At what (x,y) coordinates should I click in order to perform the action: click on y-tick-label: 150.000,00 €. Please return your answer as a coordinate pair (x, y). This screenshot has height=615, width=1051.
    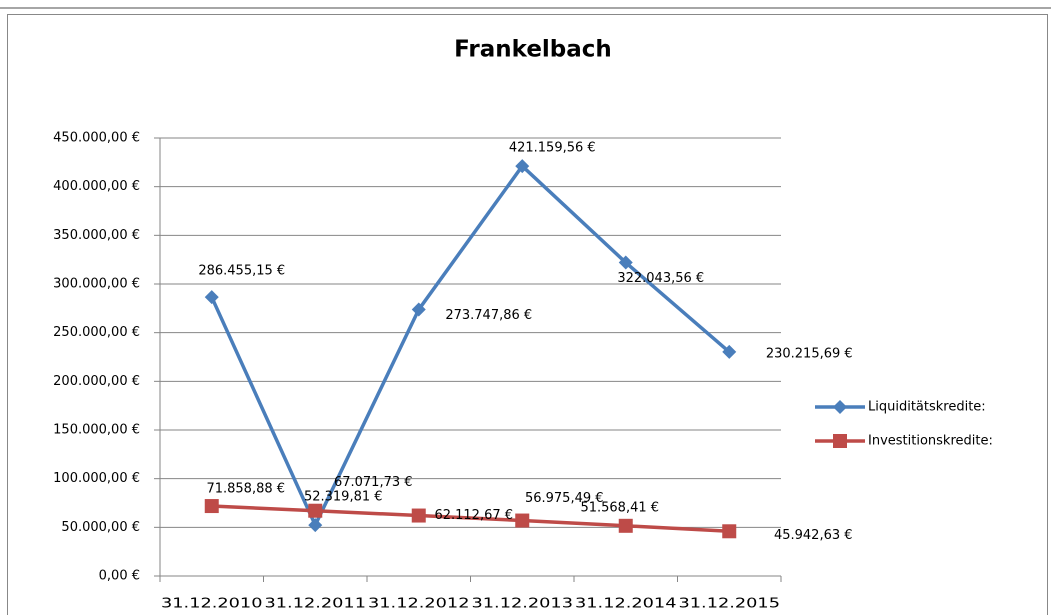
    Looking at the image, I should click on (96, 430).